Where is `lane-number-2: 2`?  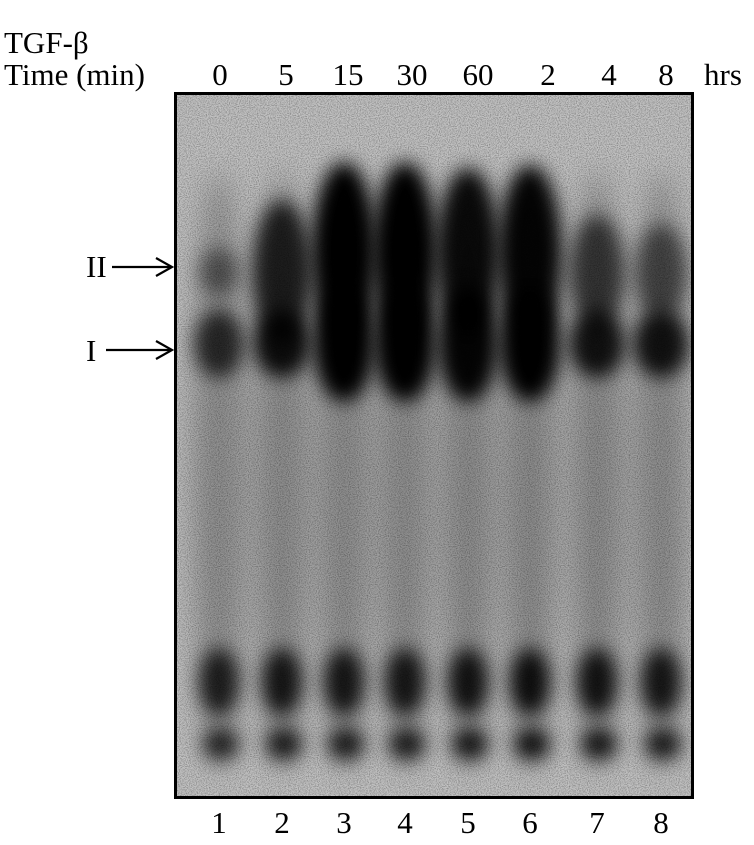 lane-number-2: 2 is located at coordinates (282, 822).